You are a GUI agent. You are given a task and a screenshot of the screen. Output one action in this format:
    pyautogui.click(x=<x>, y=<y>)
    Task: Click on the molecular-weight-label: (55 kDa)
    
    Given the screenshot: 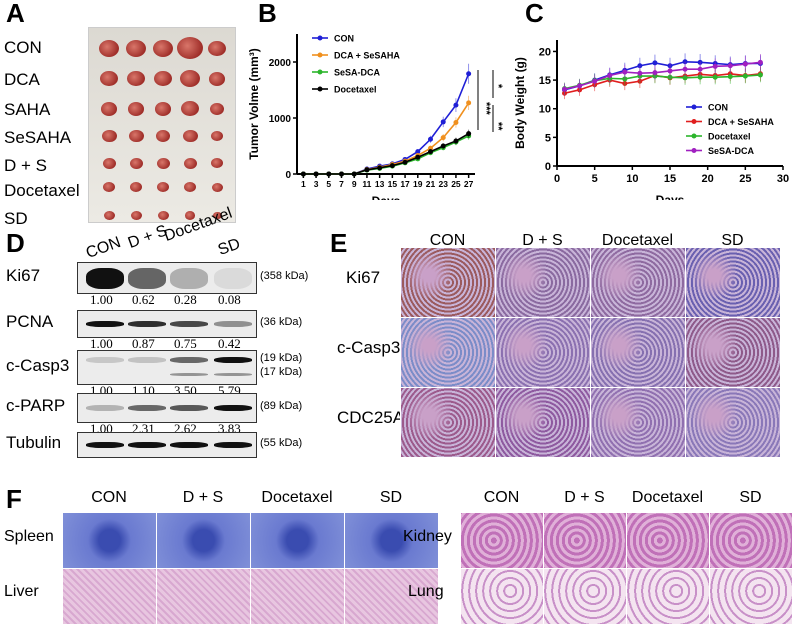 What is the action you would take?
    pyautogui.click(x=281, y=443)
    